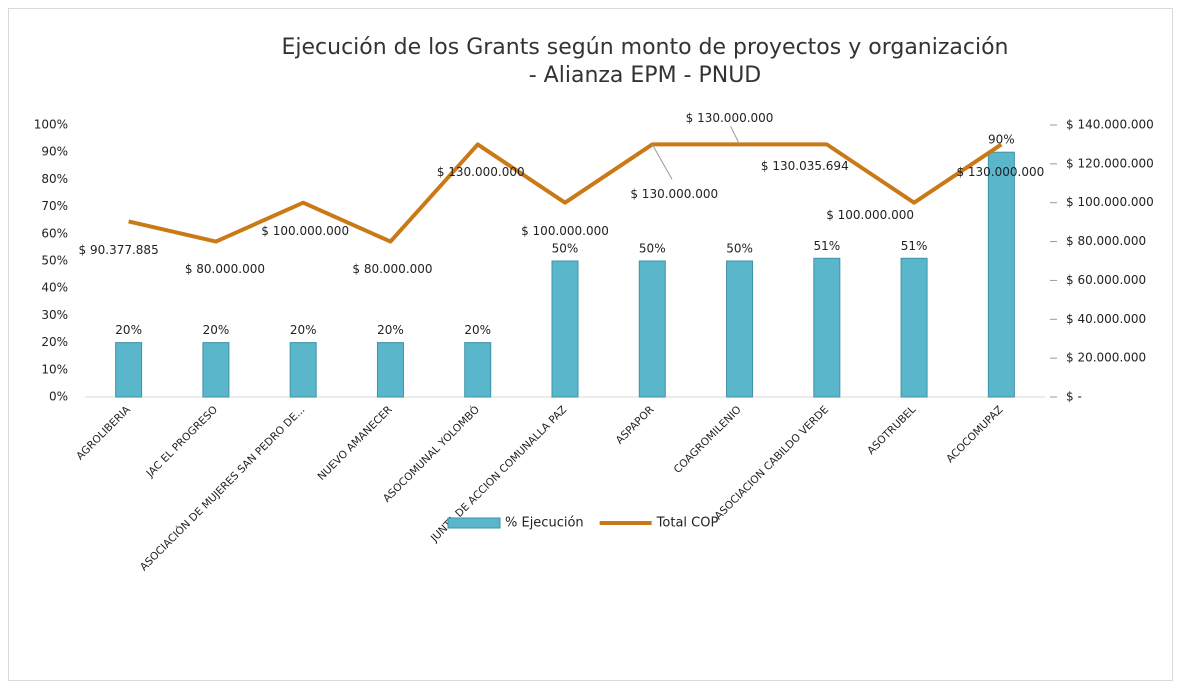 This screenshot has height=689, width=1182. What do you see at coordinates (54, 315) in the screenshot?
I see `y-tick-label: 30%` at bounding box center [54, 315].